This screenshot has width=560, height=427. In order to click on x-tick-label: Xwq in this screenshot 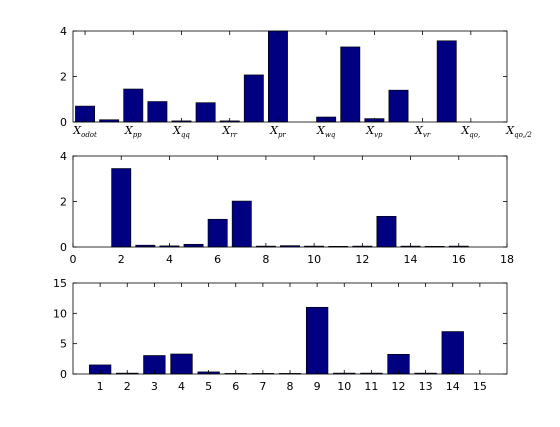, I will do `click(326, 131)`.